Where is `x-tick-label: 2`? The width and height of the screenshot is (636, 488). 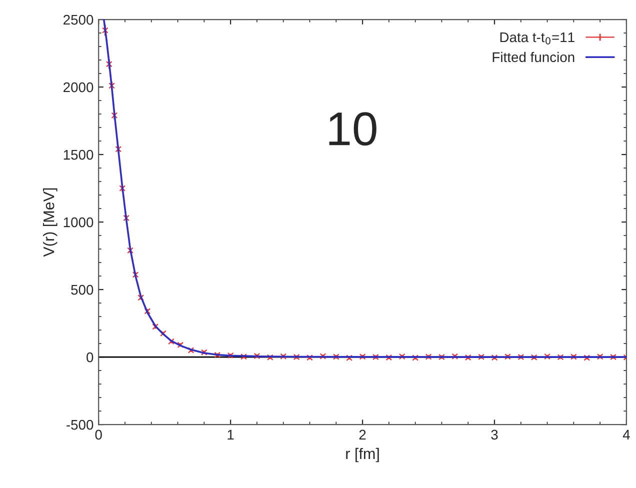 x-tick-label: 2 is located at coordinates (362, 435).